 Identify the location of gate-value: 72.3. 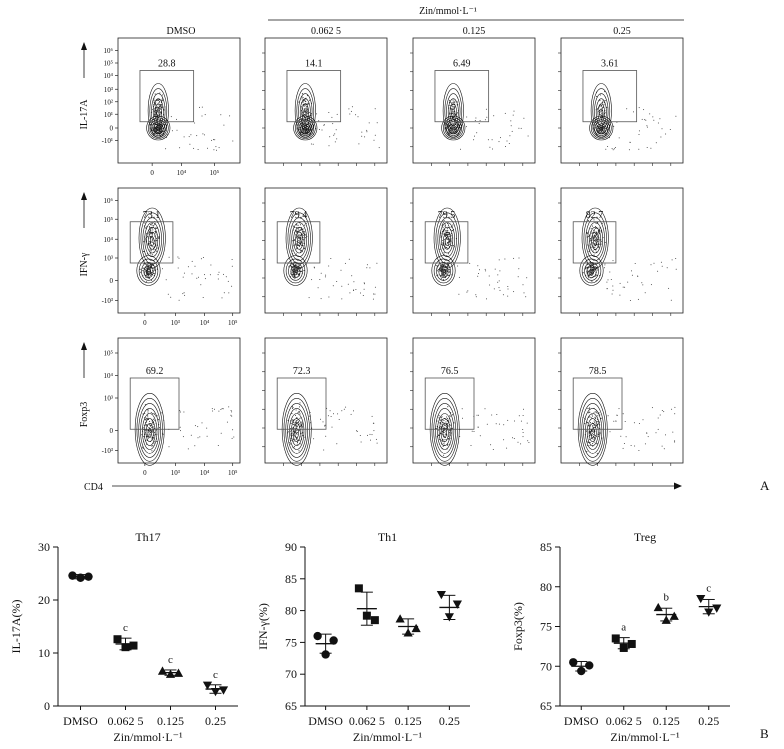
(302, 371).